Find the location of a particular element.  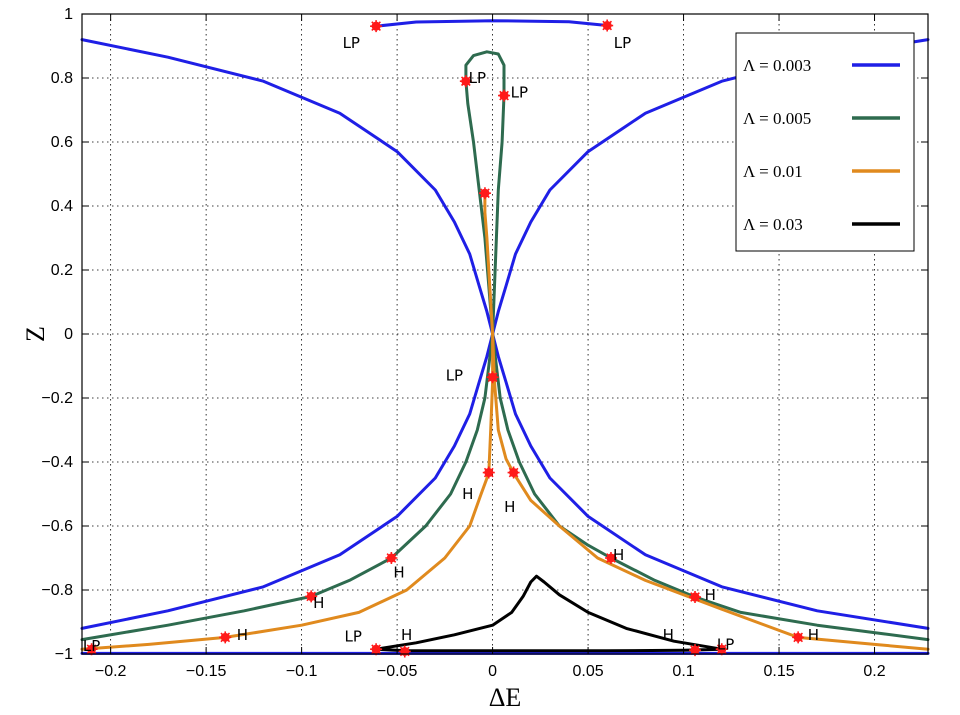

legend-box is located at coordinates (825, 142).